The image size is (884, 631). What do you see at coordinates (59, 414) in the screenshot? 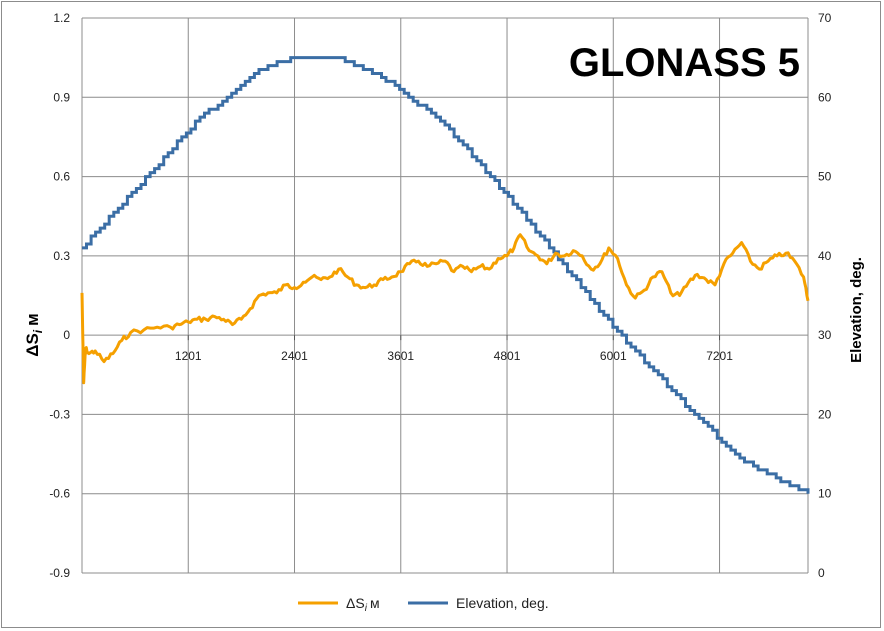
I see `y-tick-label: -0.3` at bounding box center [59, 414].